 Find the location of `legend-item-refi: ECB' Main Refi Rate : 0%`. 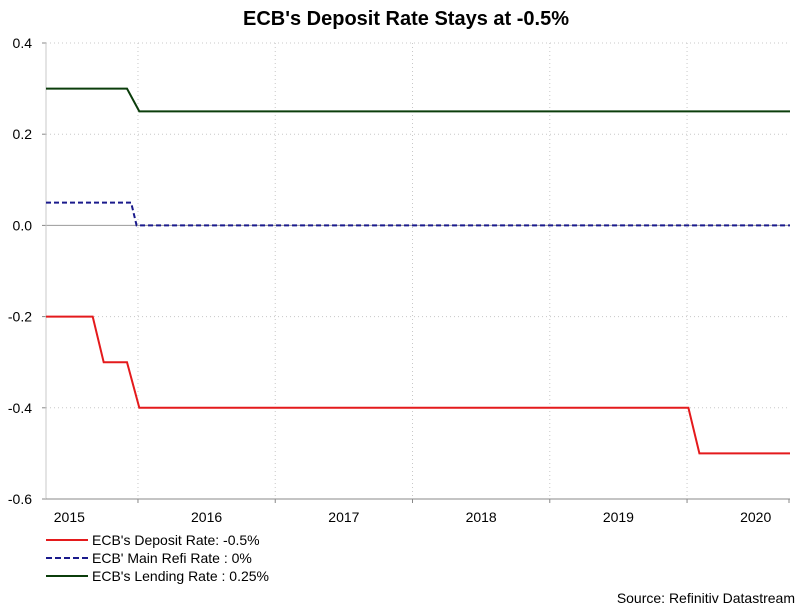

legend-item-refi: ECB' Main Refi Rate : 0% is located at coordinates (157, 558).